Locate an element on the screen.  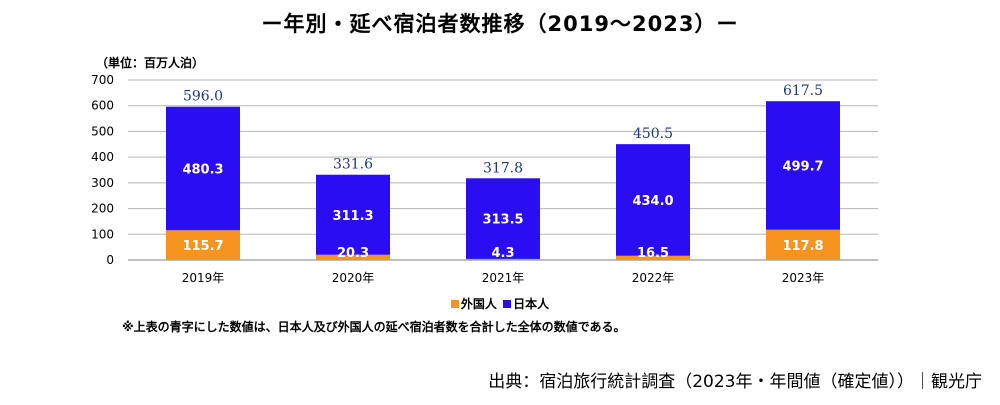
unit-label: （単位：百万人泊） is located at coordinates (150, 63).